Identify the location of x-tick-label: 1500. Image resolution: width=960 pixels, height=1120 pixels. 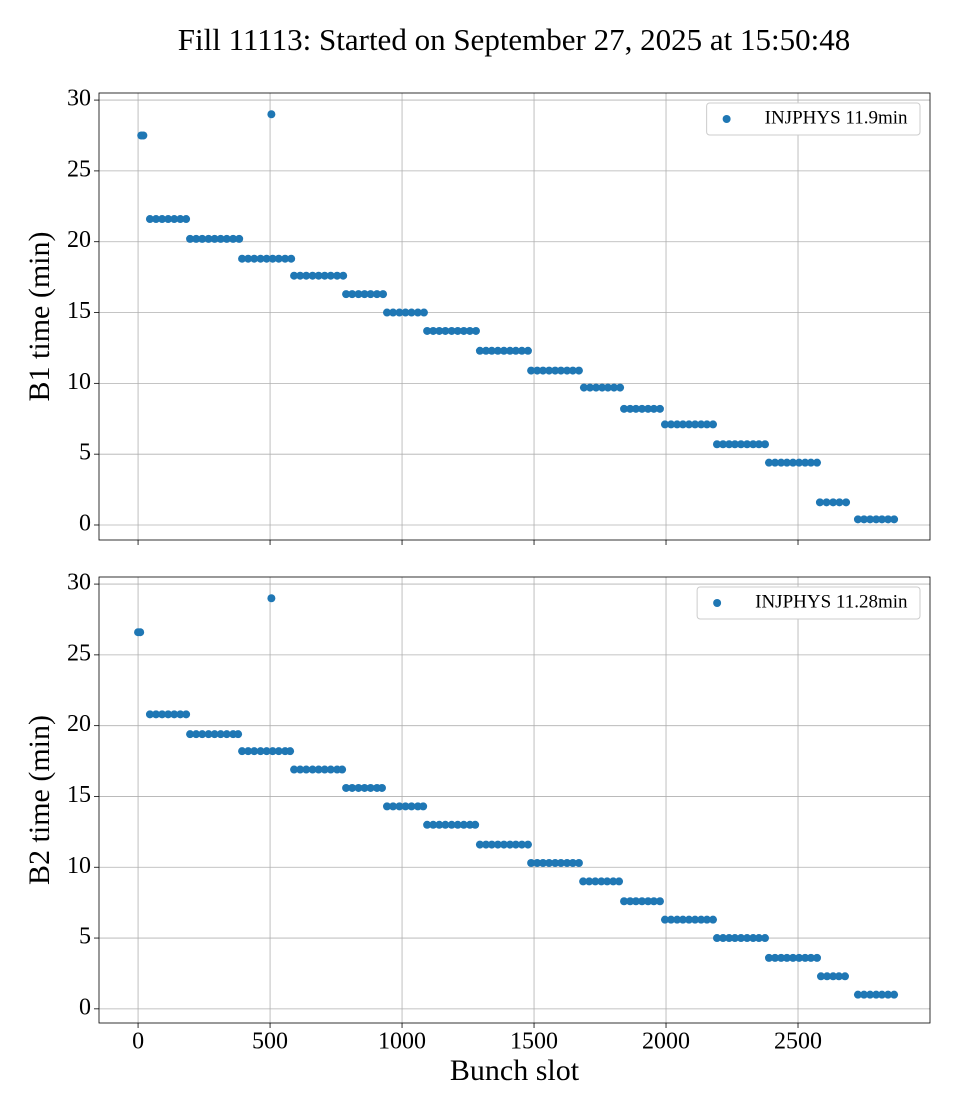
(534, 1042).